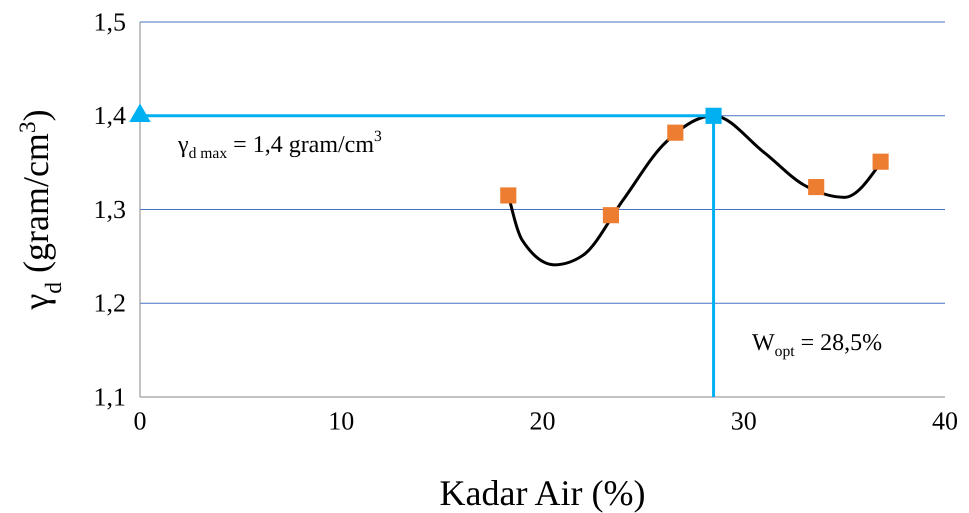 Image resolution: width=969 pixels, height=513 pixels. What do you see at coordinates (341, 421) in the screenshot?
I see `x-tick-label: 10` at bounding box center [341, 421].